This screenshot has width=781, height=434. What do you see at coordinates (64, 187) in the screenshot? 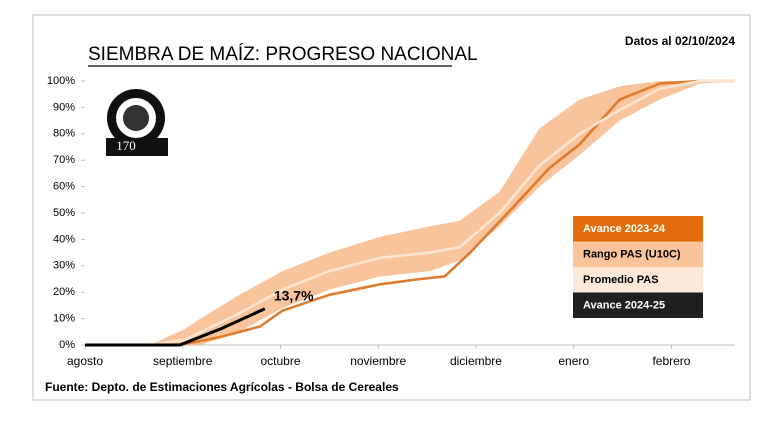
I see `y-tick-label: 60%` at bounding box center [64, 187].